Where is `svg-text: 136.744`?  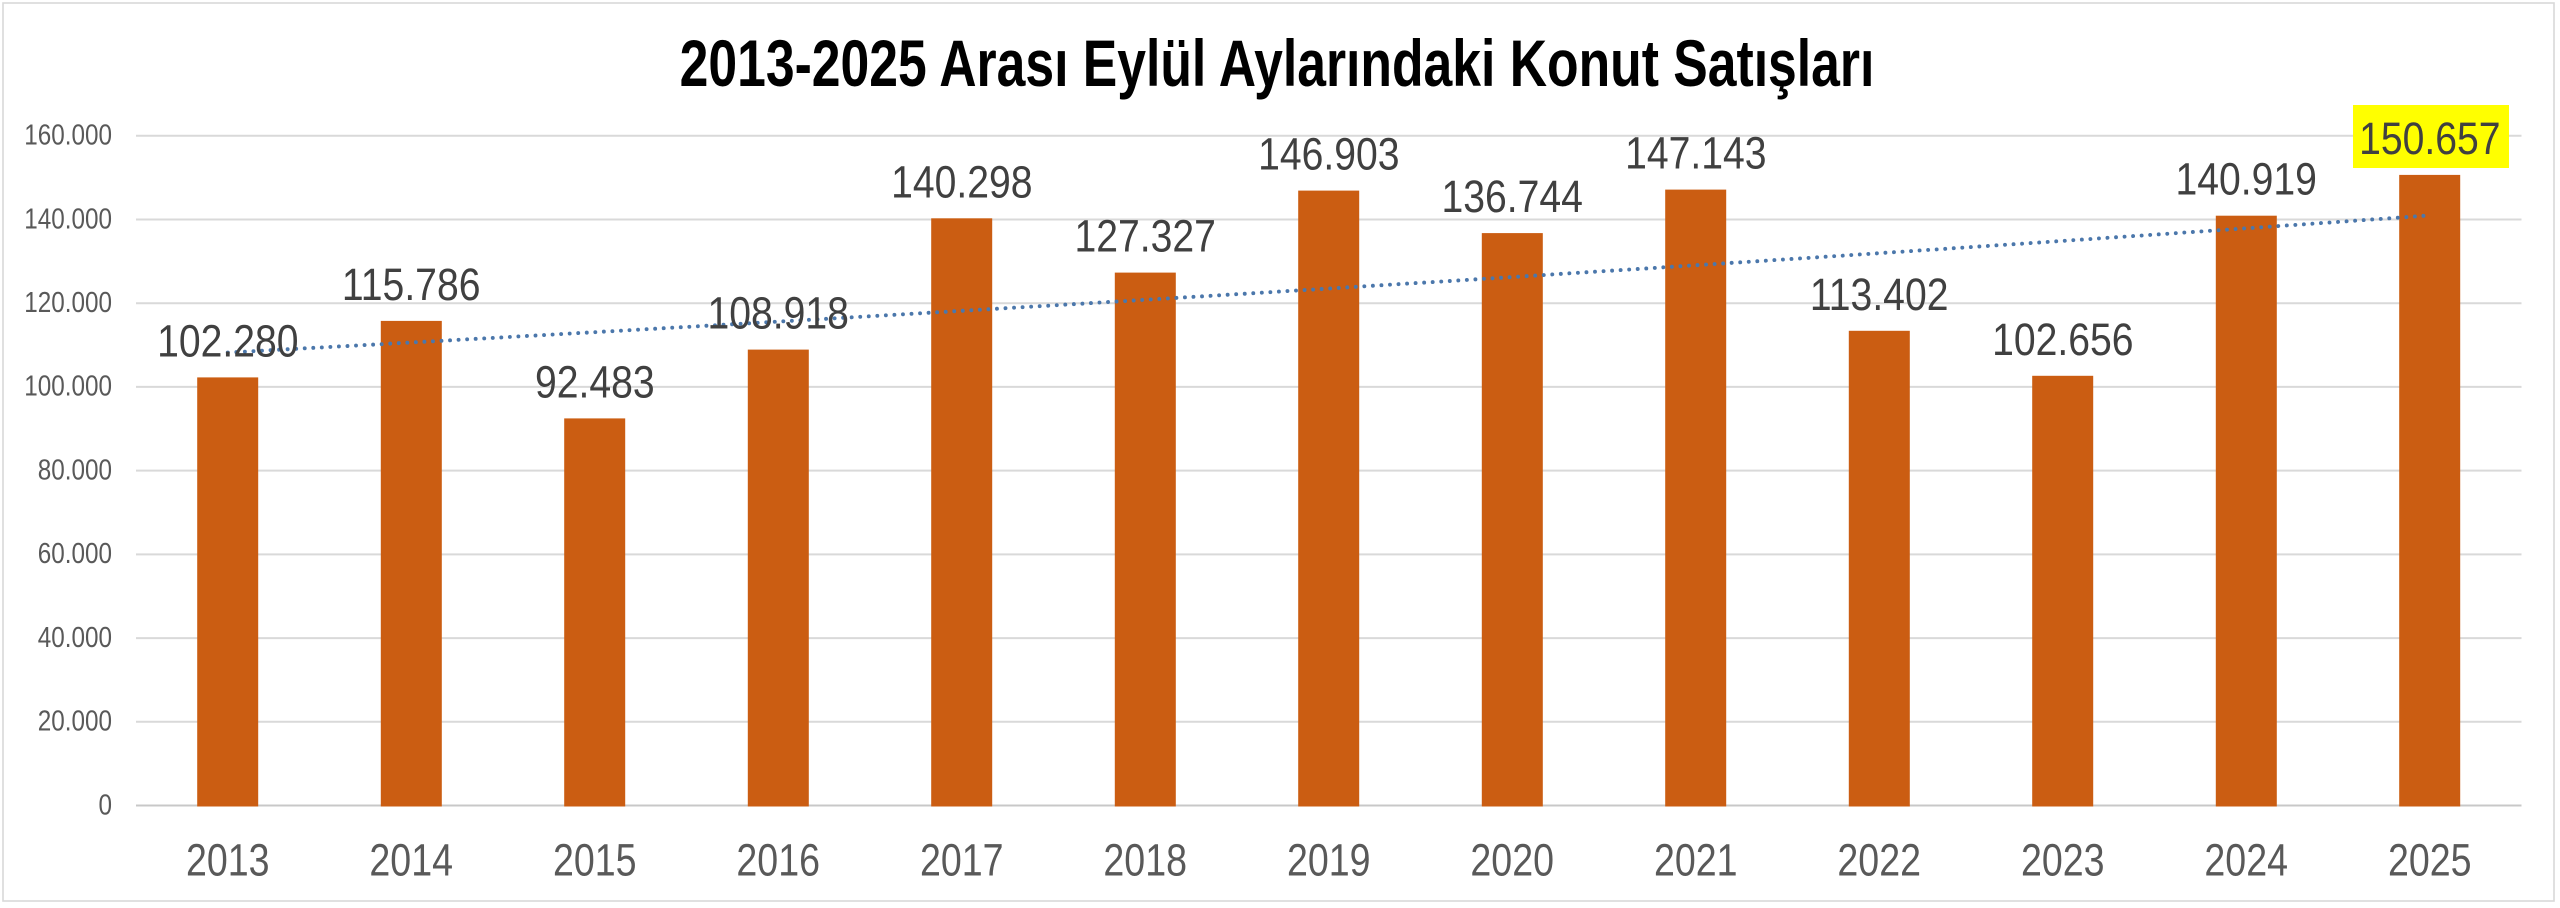 svg-text: 136.744 is located at coordinates (1511, 197).